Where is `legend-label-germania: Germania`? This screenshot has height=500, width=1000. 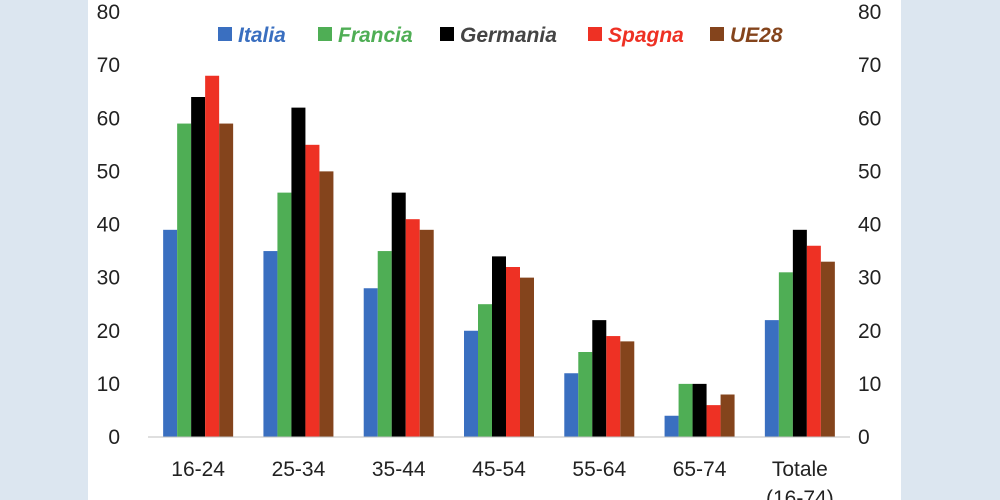 legend-label-germania: Germania is located at coordinates (508, 35).